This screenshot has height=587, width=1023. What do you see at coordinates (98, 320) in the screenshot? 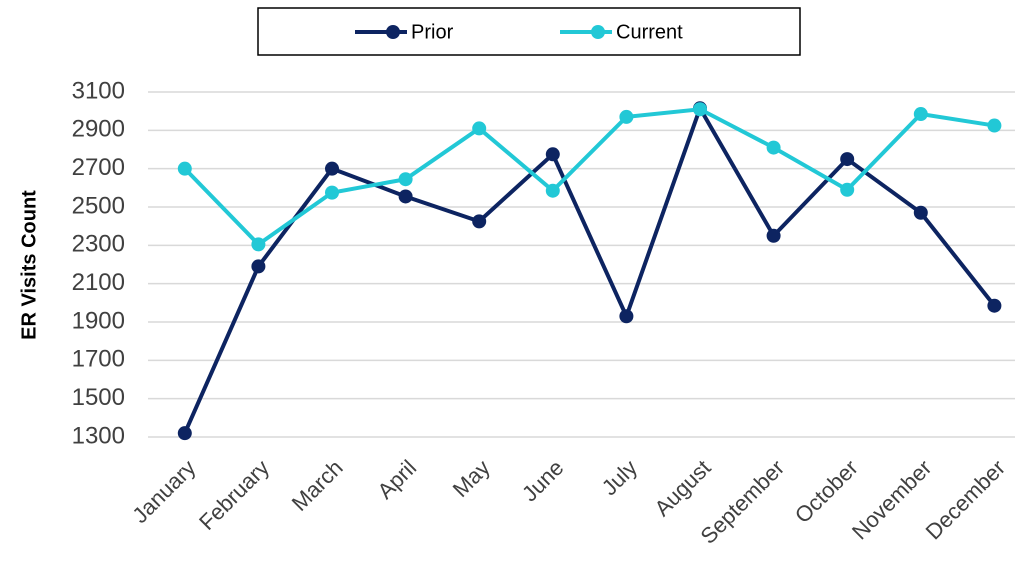
I see `y-tick-label: 1900` at bounding box center [98, 320].